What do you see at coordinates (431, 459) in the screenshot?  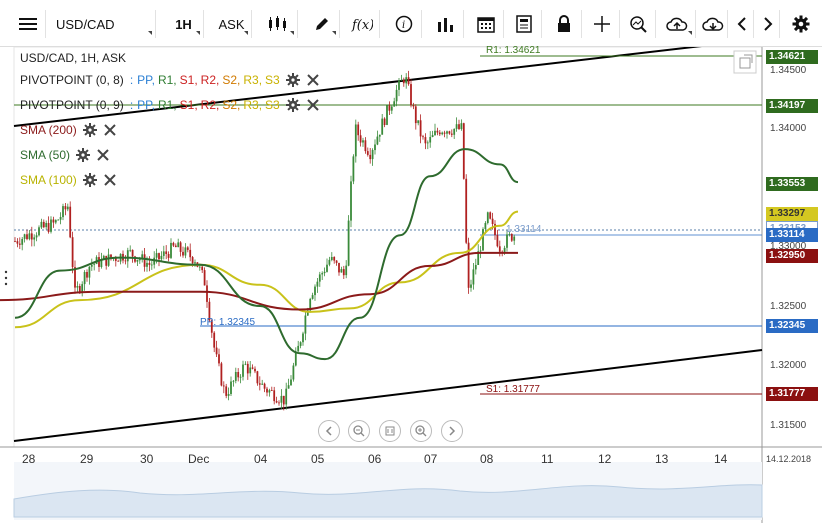 I see `date-axis-label: 07` at bounding box center [431, 459].